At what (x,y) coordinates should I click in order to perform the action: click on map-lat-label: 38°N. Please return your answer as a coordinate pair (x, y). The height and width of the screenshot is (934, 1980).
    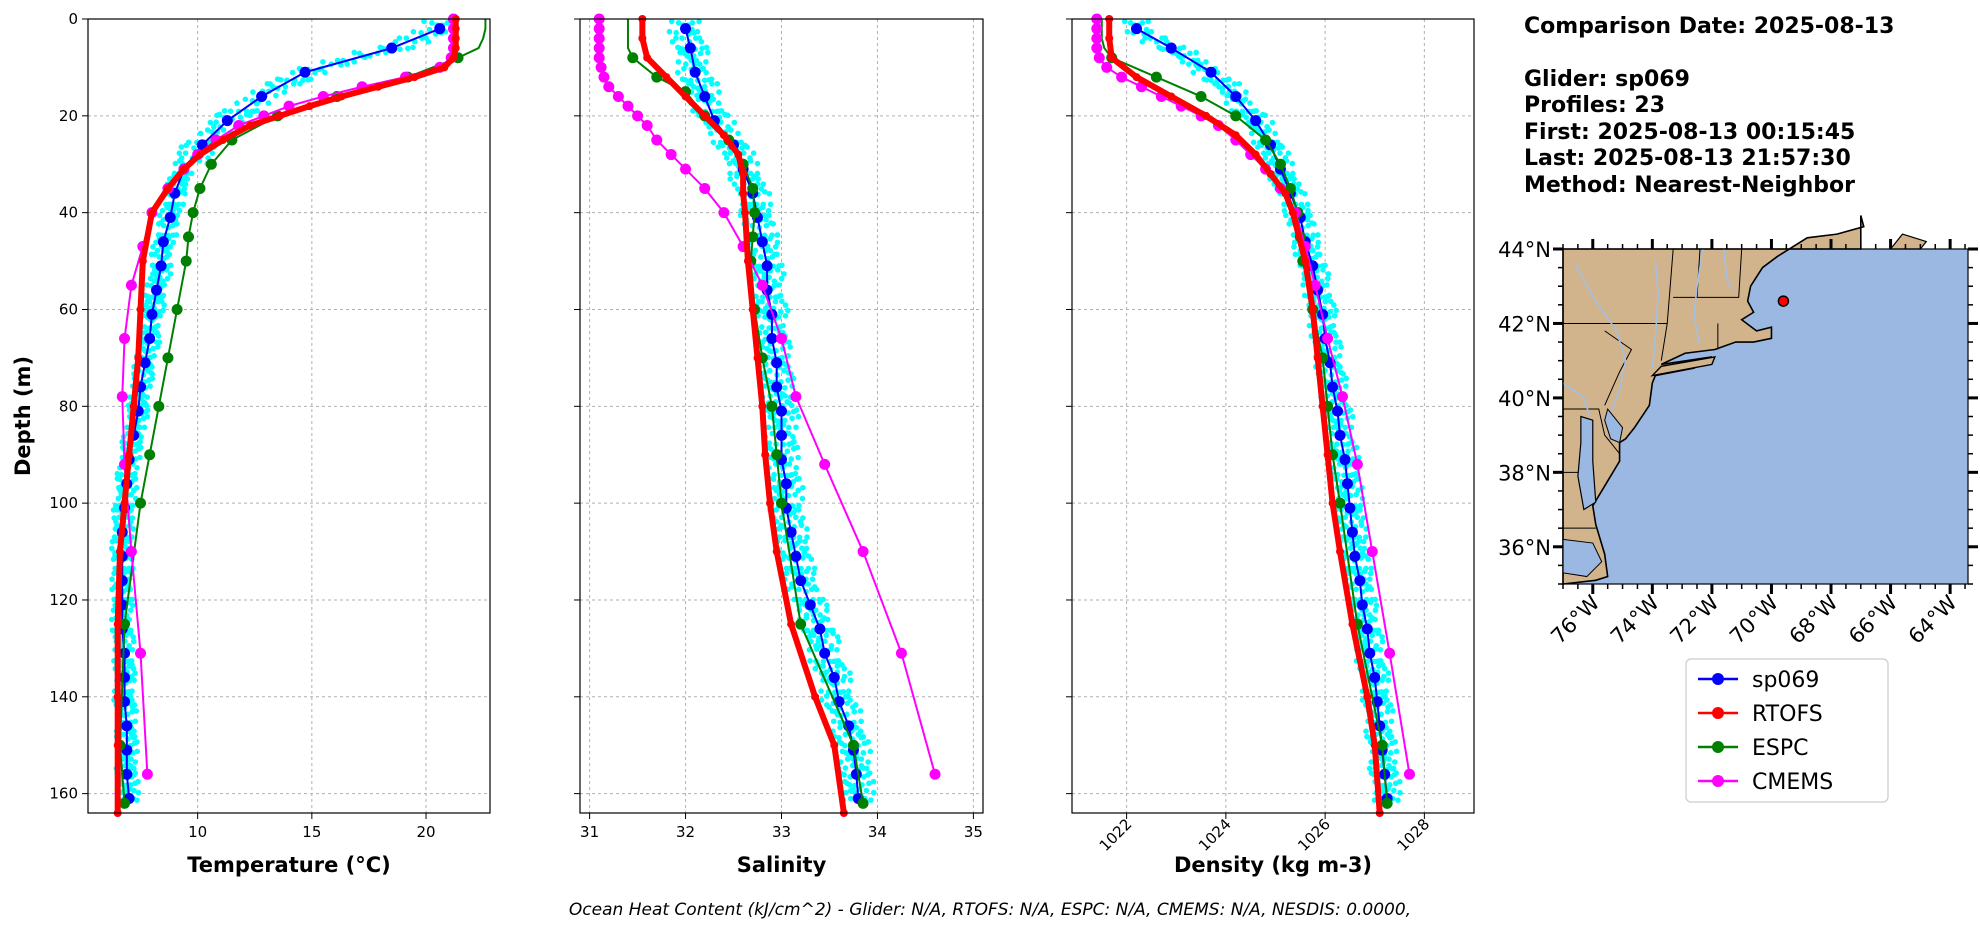
    Looking at the image, I should click on (1524, 473).